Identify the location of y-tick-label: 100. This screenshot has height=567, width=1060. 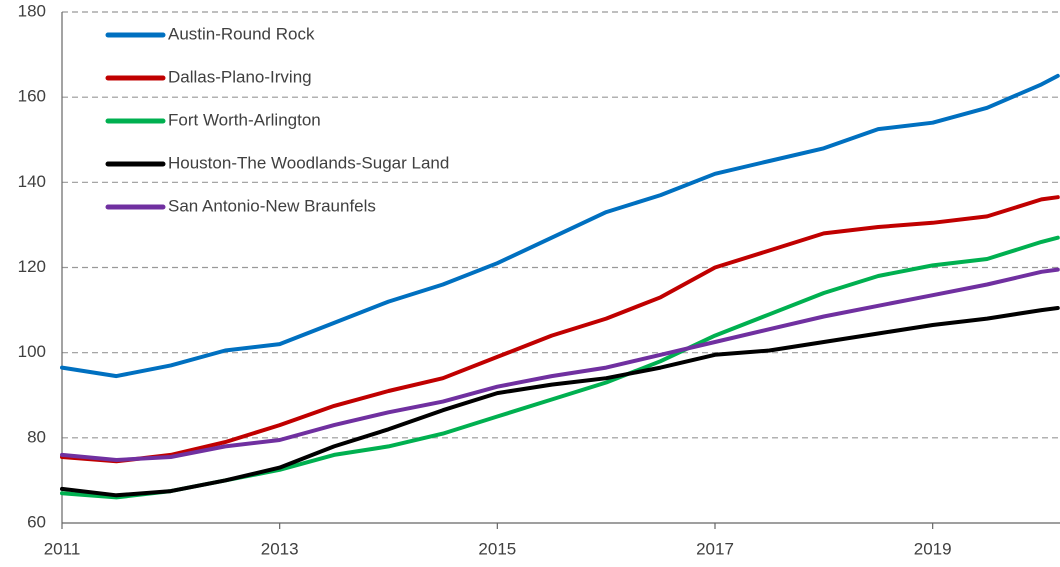
(32, 351).